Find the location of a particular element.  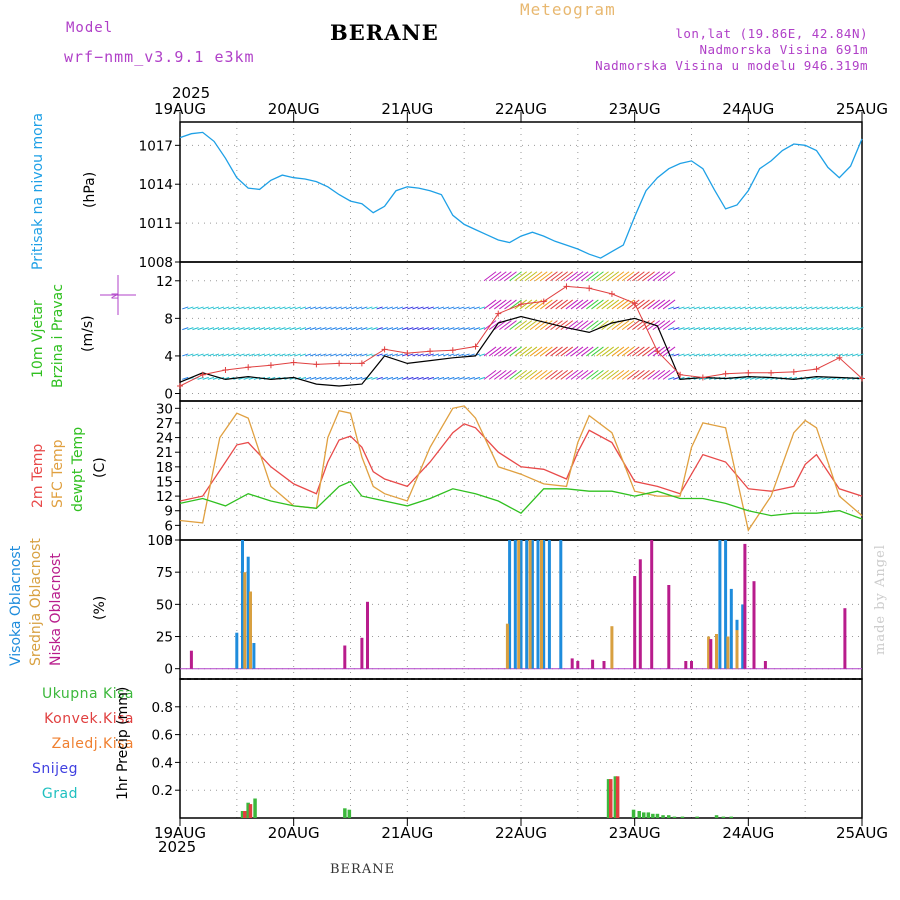

precip-total-label: Ukupna Kisa is located at coordinates (87, 694).